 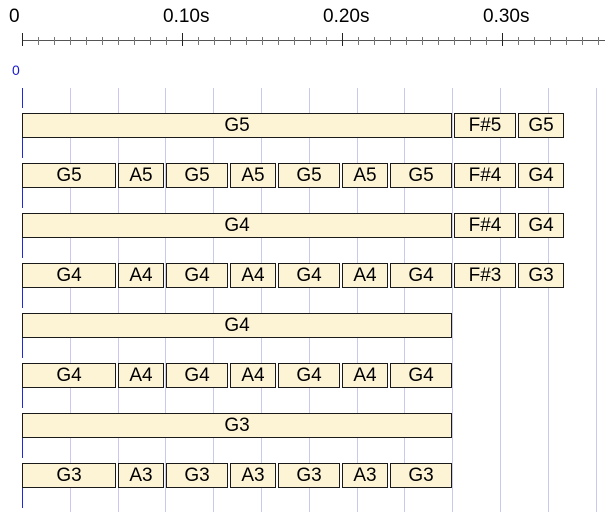 What do you see at coordinates (16, 70) in the screenshot?
I see `offset-label: 0` at bounding box center [16, 70].